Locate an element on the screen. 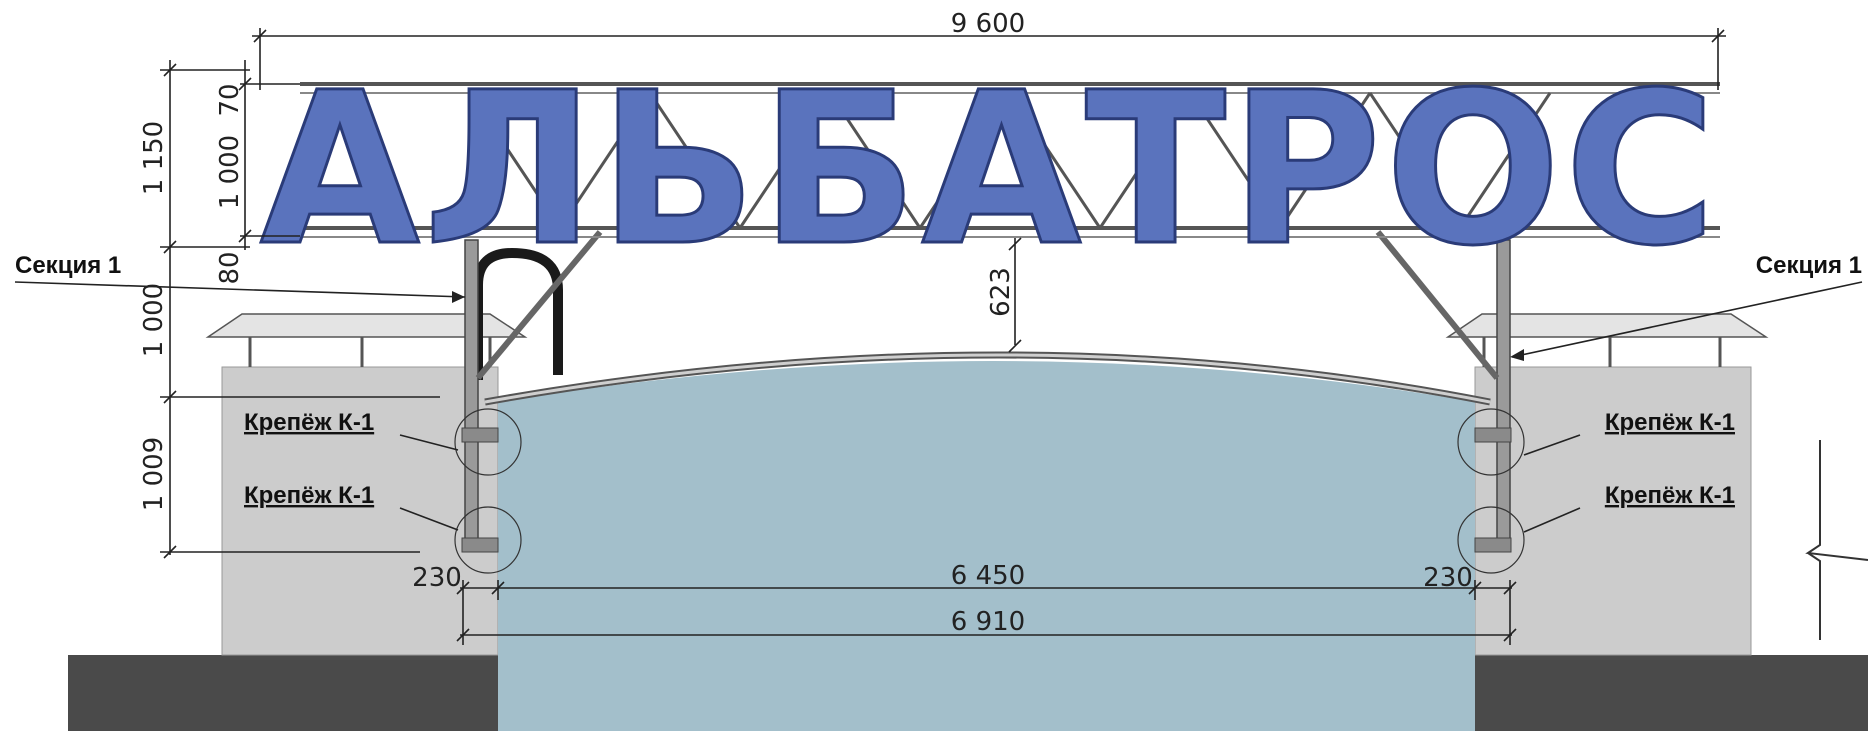 This screenshot has width=1868, height=731. dim-arch-clearance is located at coordinates (1015, 295).